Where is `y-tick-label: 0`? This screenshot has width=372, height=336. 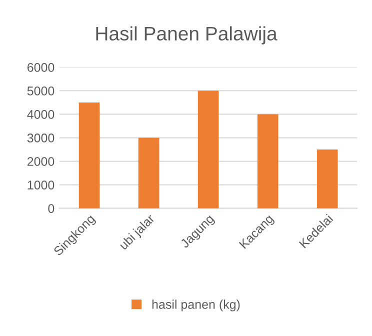 y-tick-label: 0 is located at coordinates (51, 208).